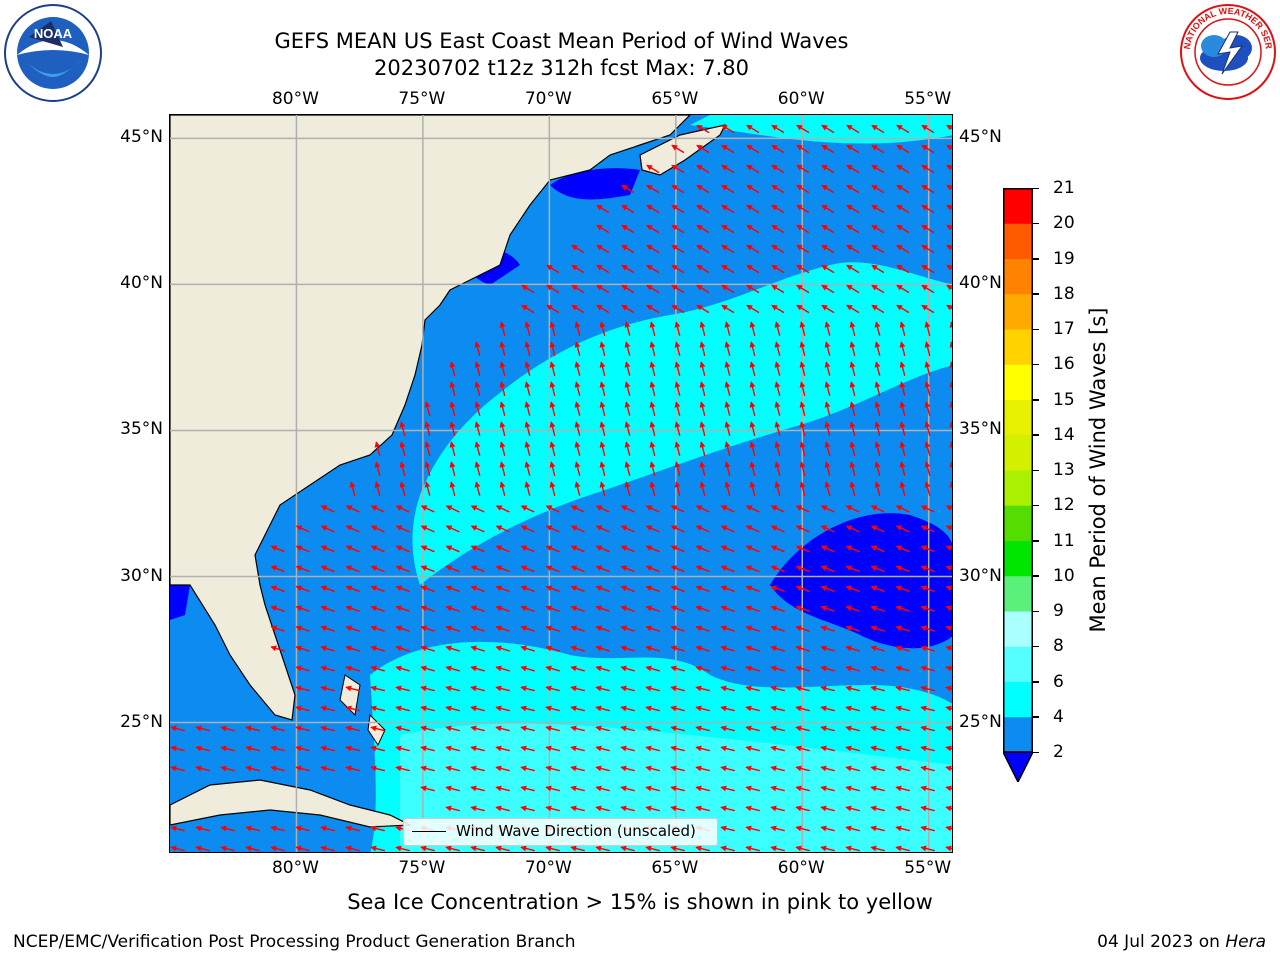 This screenshot has height=960, width=1280. Describe the element at coordinates (1161, 942) in the screenshot. I see `footer-date: 04 Jul 2023 on` at that location.